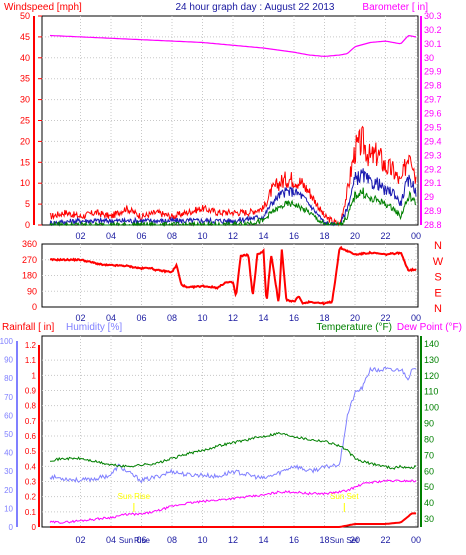 This screenshot has height=555, width=466. I want to click on temperature-axis-label: Temperature (°F), so click(354, 327).